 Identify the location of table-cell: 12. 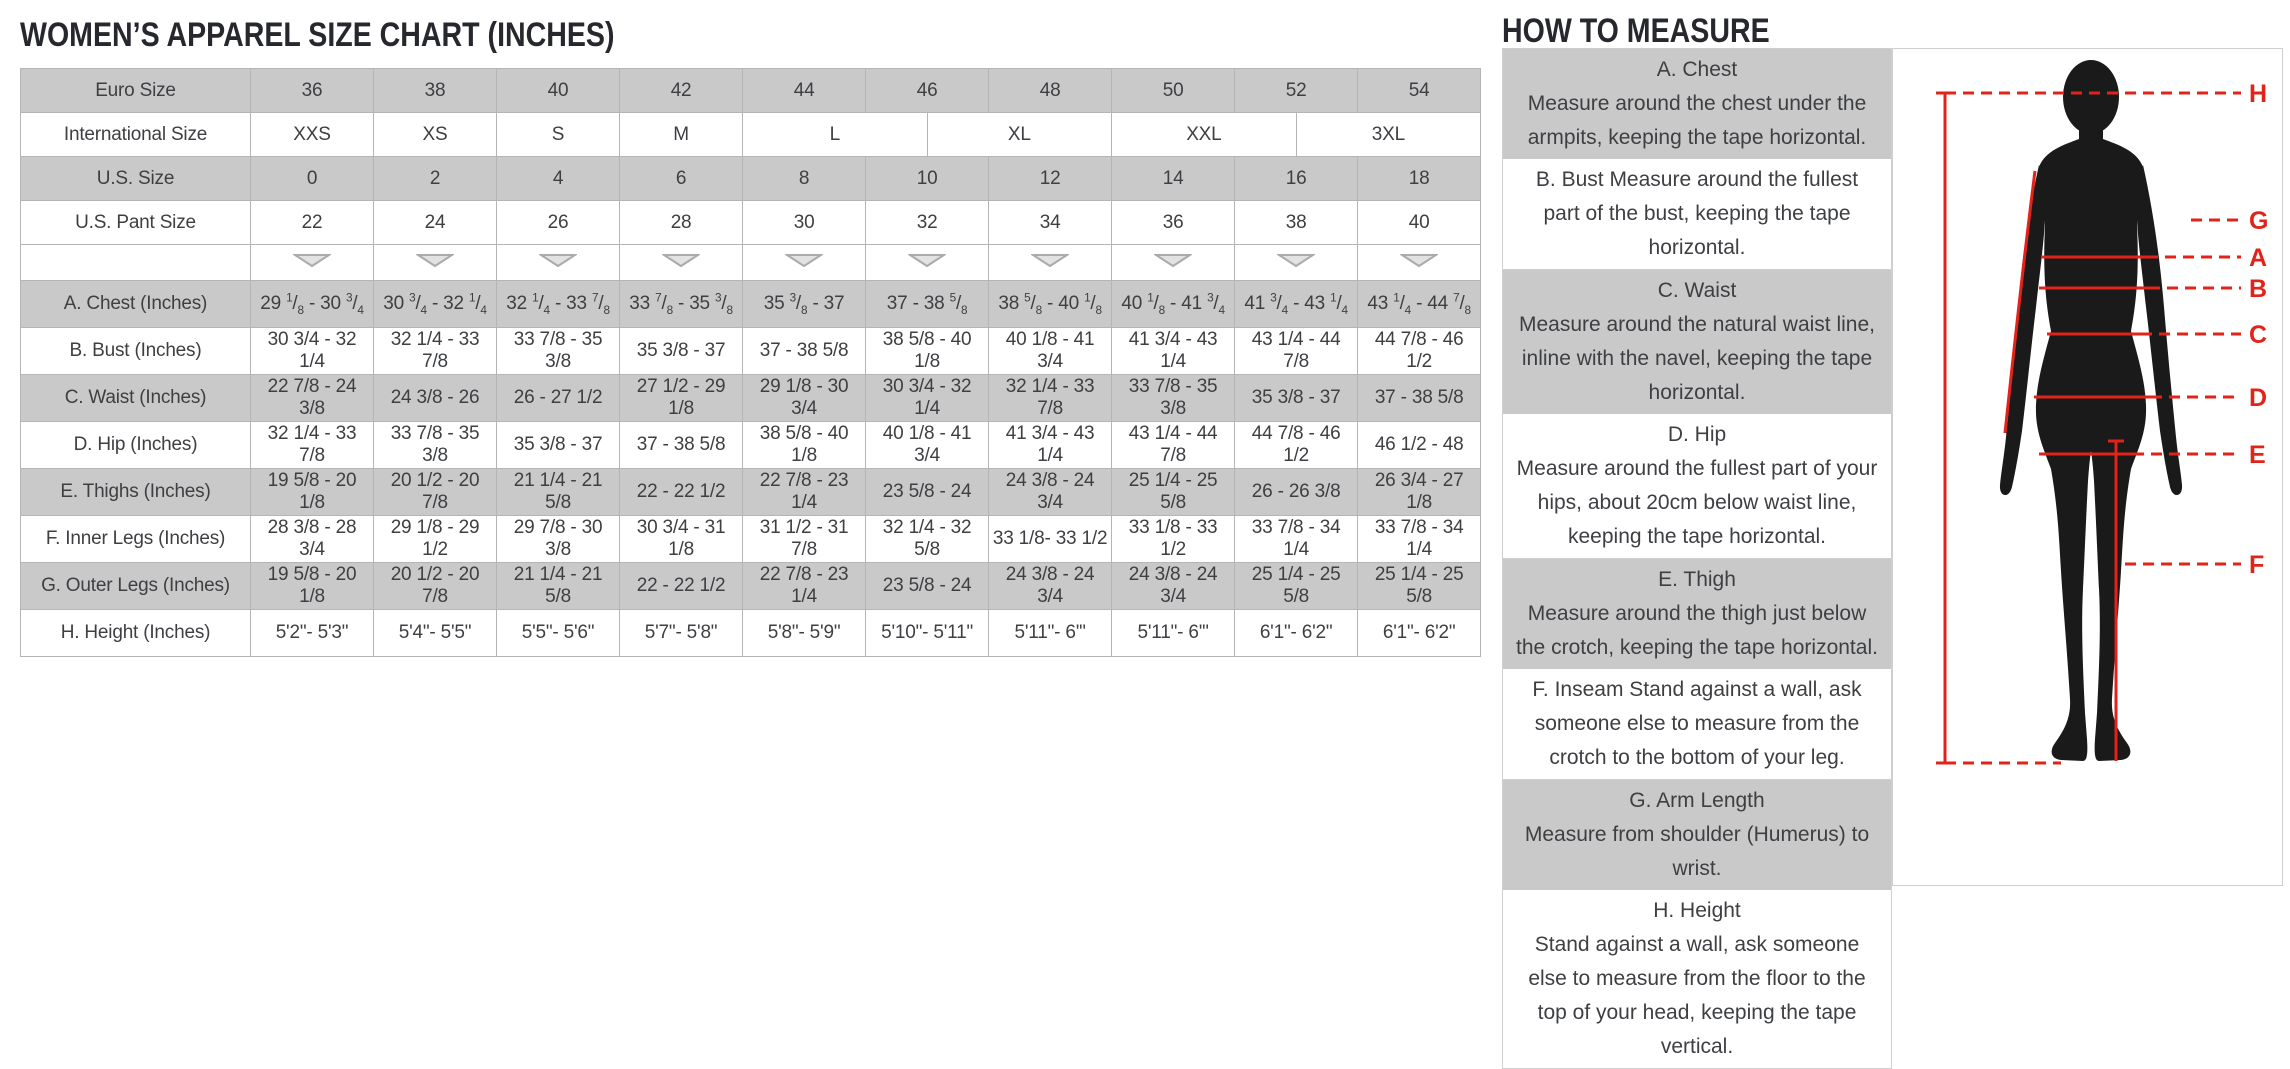
(1050, 178).